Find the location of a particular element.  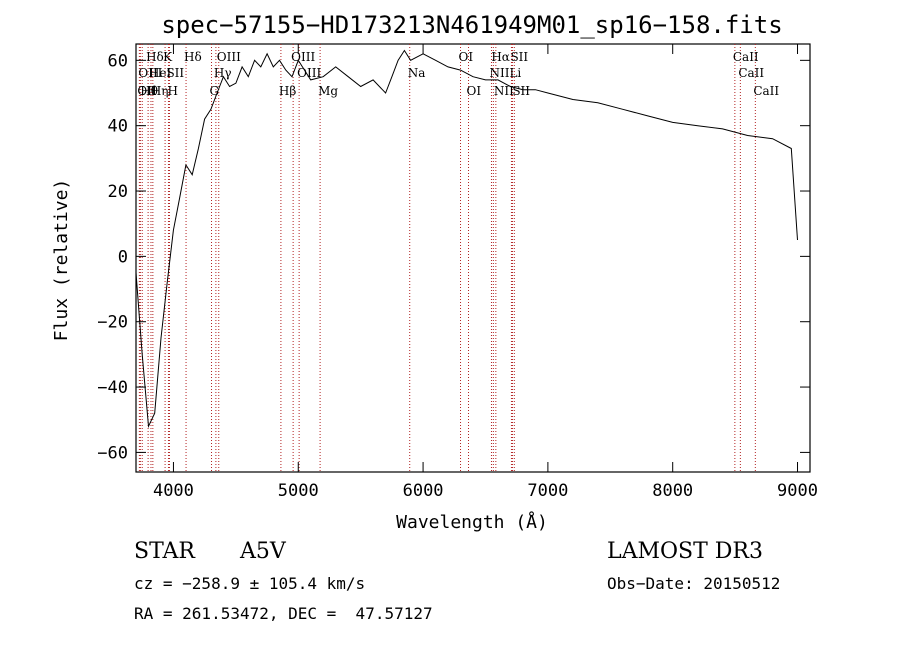

x-tick-label: 8000 is located at coordinates (672, 491).